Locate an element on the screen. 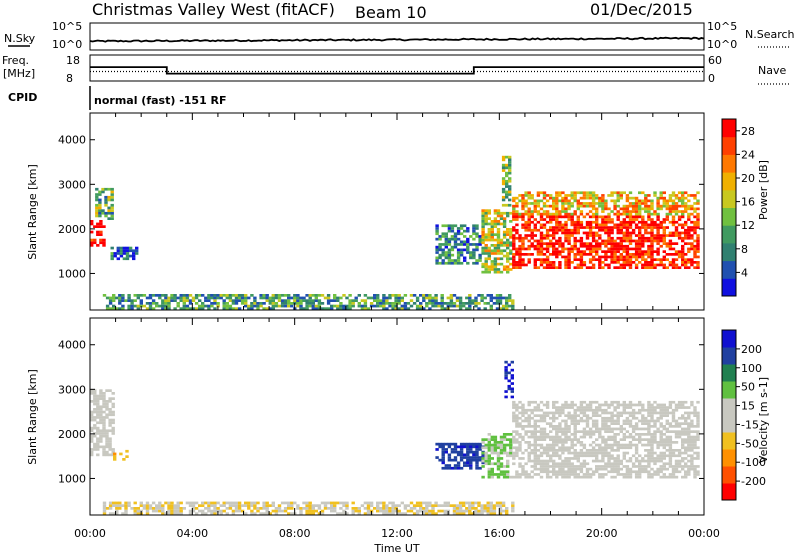 Image resolution: width=800 pixels, height=554 pixels. nsky-tick-low: 10^0 is located at coordinates (67, 44).